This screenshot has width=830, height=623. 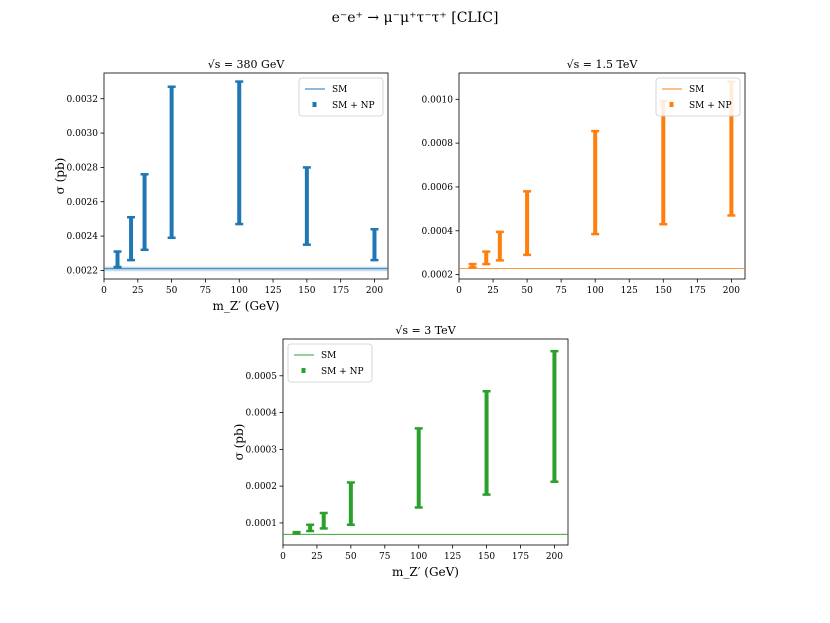 What do you see at coordinates (83, 271) in the screenshot?
I see `y-tick-label: 0.0022` at bounding box center [83, 271].